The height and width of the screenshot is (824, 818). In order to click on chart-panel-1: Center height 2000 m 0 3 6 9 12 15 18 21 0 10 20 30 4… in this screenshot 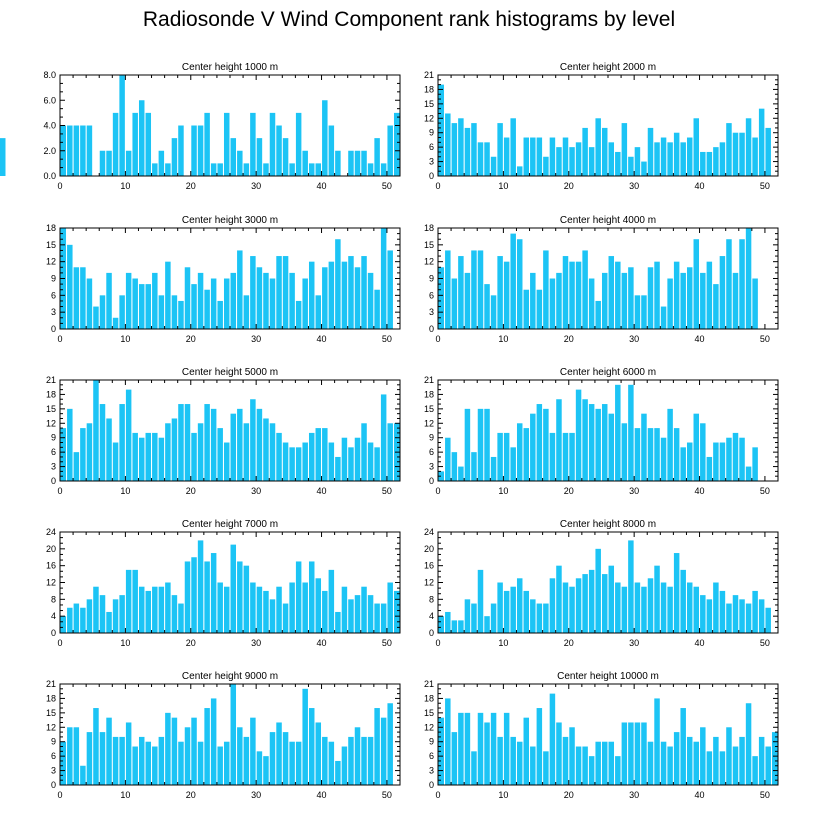, I will do `click(601, 126)`.